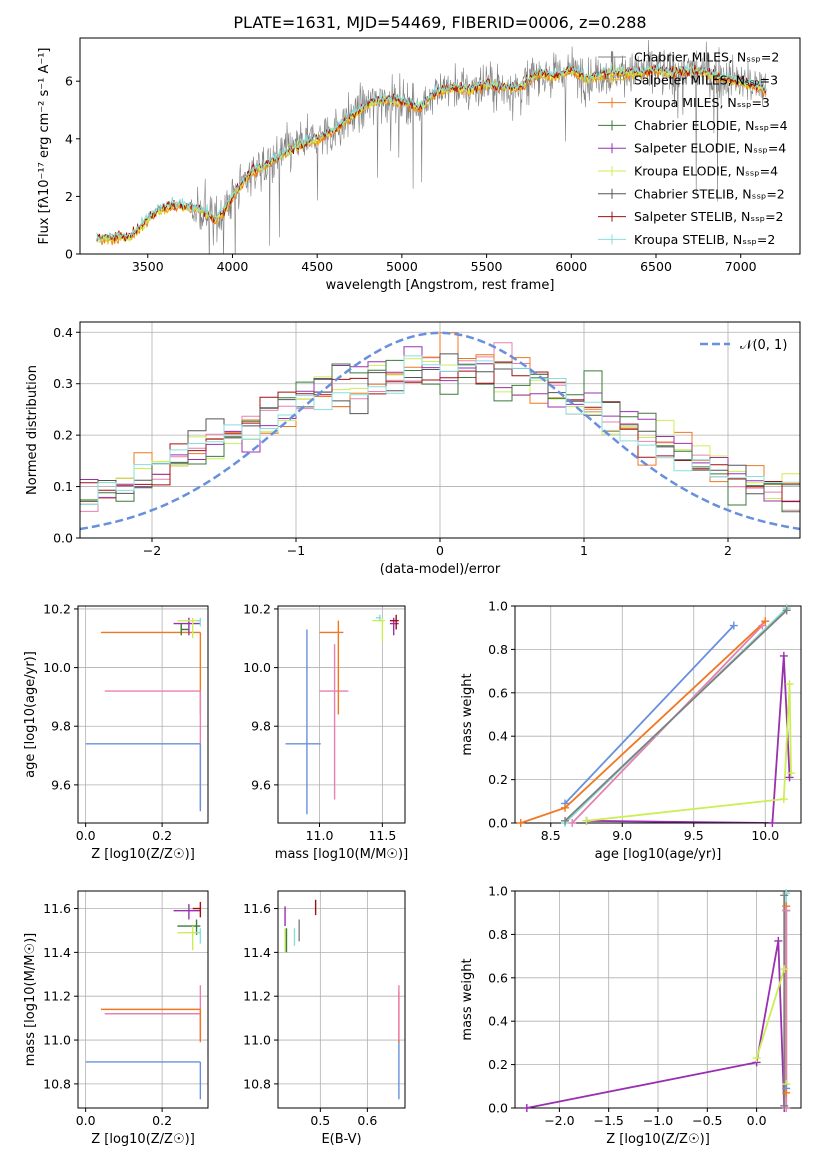 Image resolution: width=819 pixels, height=1170 pixels. I want to click on y-tick-label: 0.0, so click(498, 823).